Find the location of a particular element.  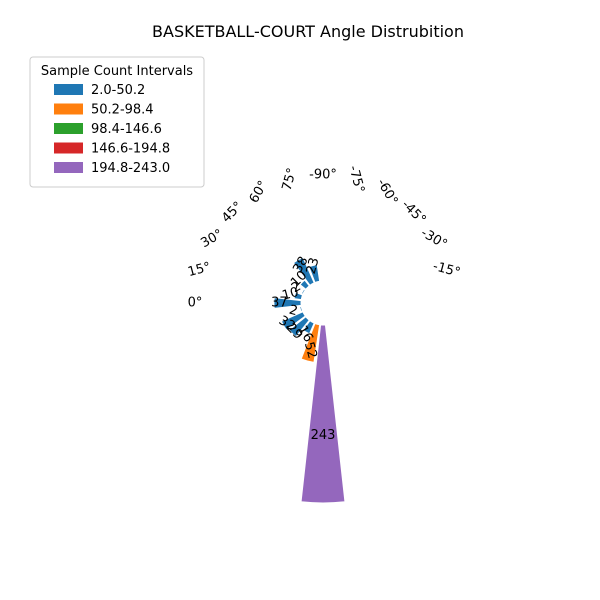

angle-tick-label: 45° is located at coordinates (232, 212).